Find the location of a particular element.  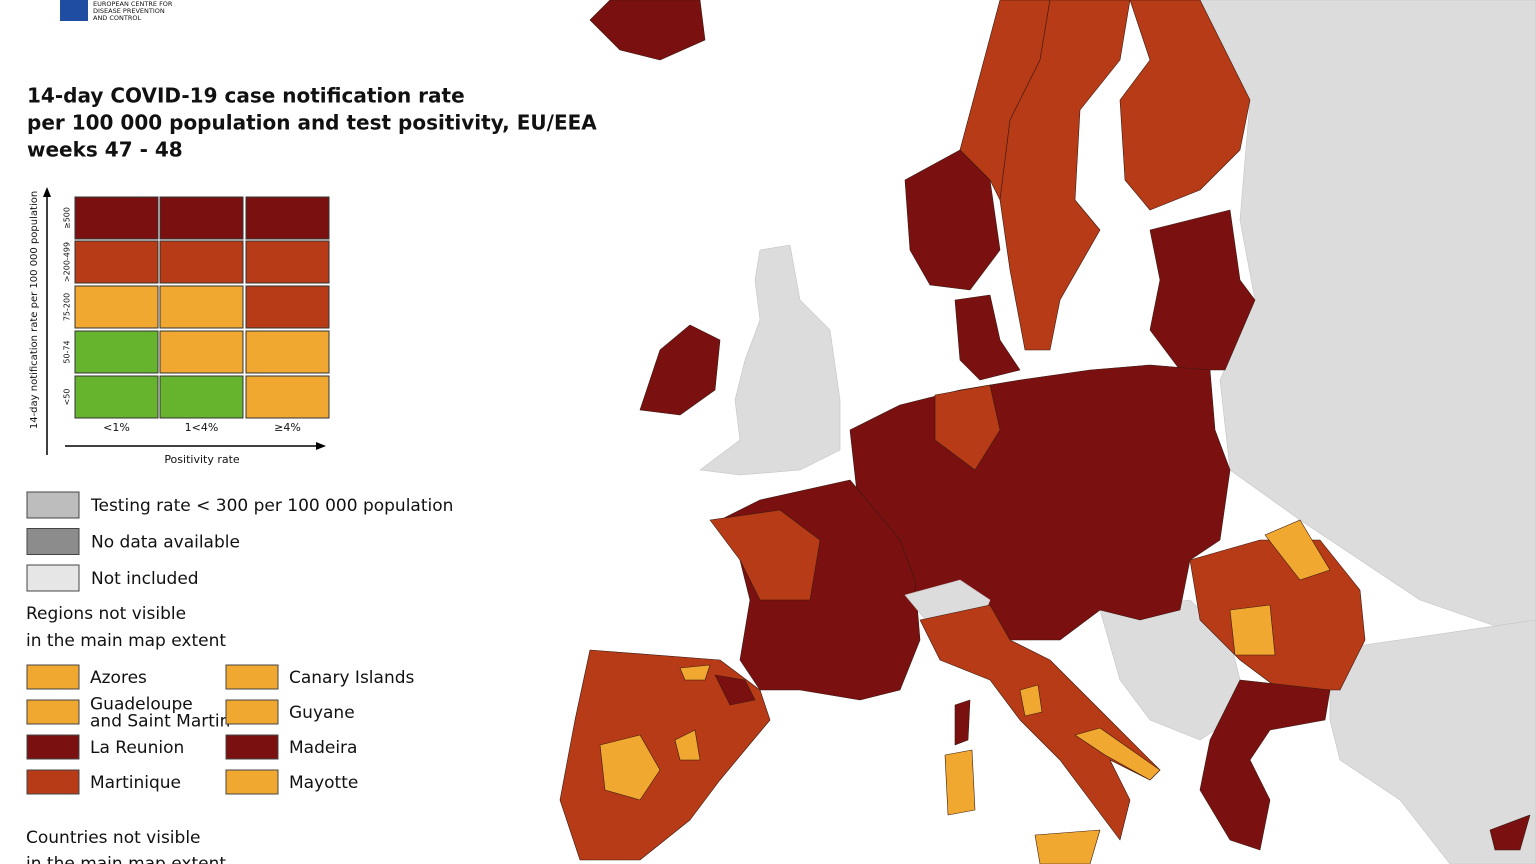

region-label: Guadeloupe is located at coordinates (141, 705).